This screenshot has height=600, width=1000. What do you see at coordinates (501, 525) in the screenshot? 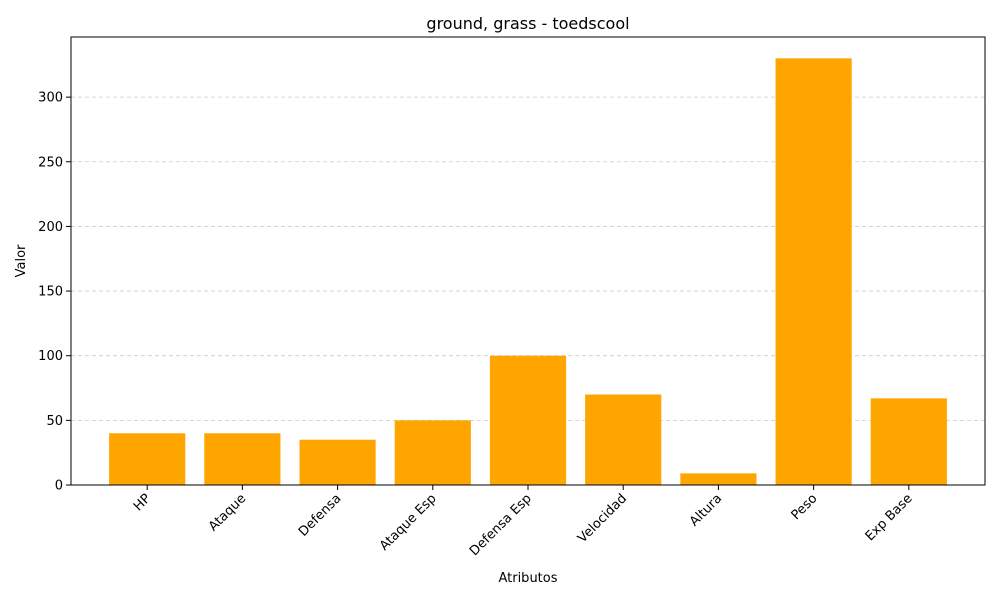
I see `x-tick-label: Defensa Esp` at bounding box center [501, 525].